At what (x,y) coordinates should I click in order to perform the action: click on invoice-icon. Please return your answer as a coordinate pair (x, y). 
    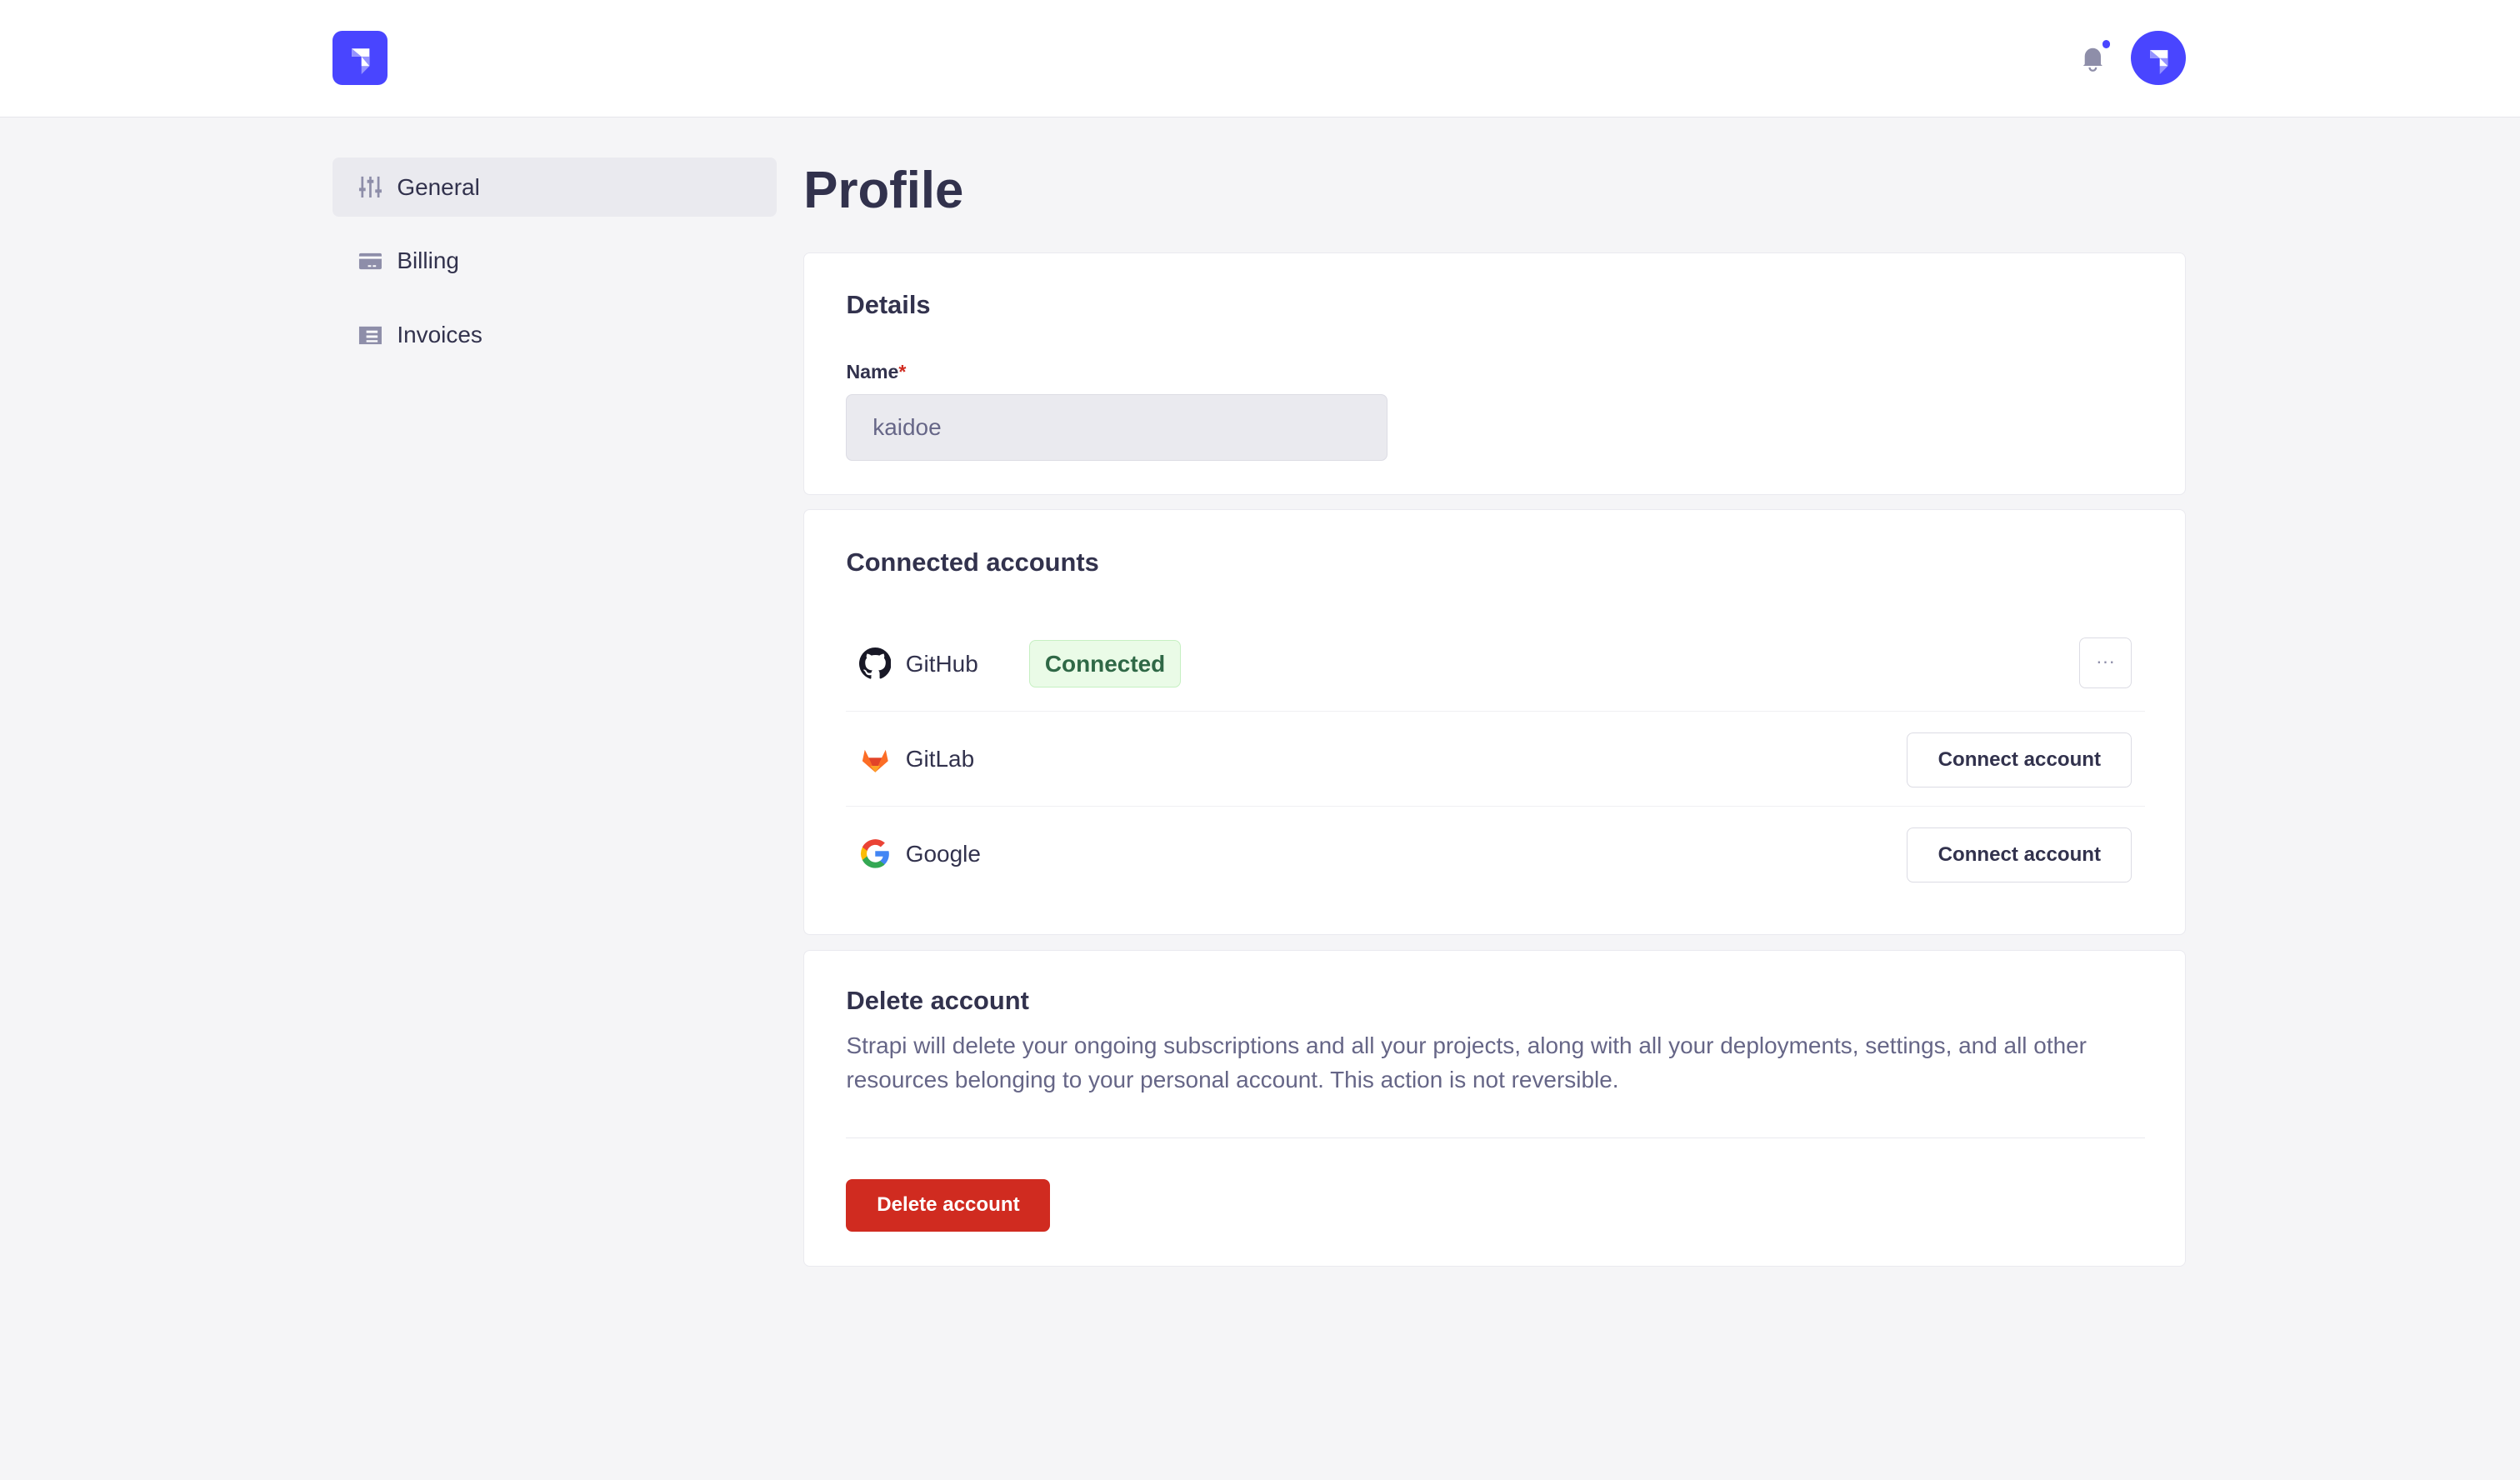
    Looking at the image, I should click on (370, 335).